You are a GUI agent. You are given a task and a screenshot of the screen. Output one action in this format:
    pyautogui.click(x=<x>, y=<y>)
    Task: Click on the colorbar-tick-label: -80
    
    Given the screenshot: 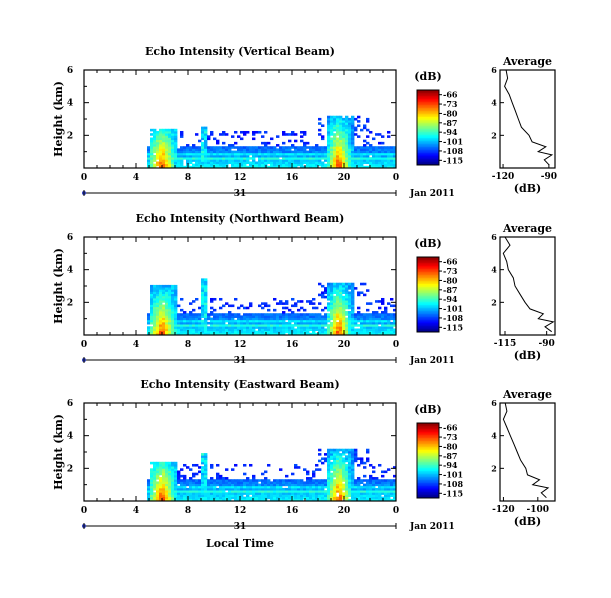 What is the action you would take?
    pyautogui.click(x=450, y=280)
    